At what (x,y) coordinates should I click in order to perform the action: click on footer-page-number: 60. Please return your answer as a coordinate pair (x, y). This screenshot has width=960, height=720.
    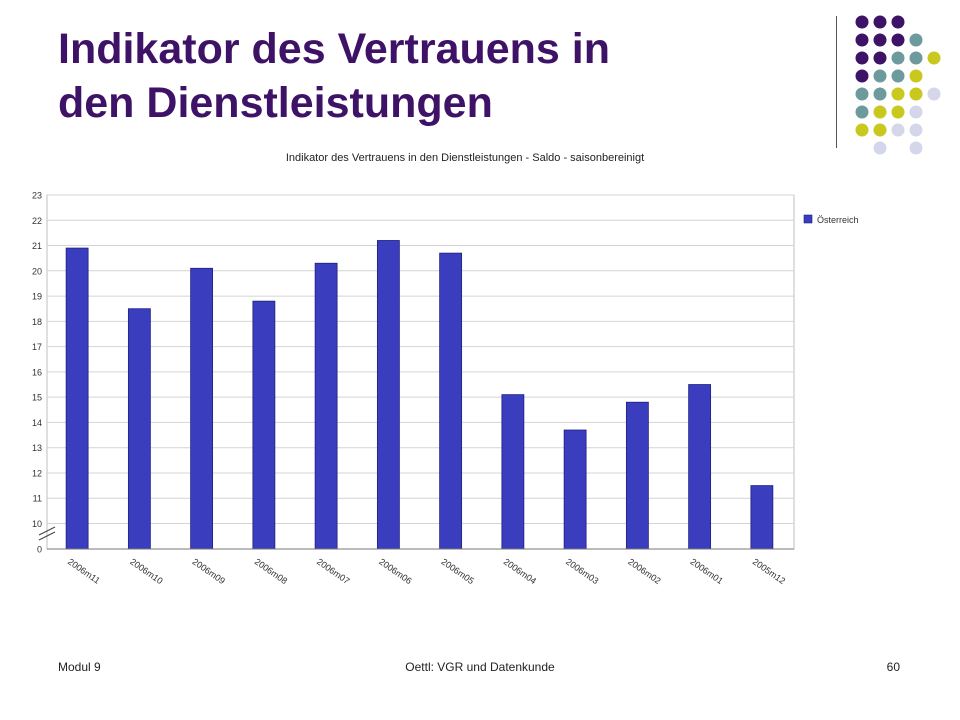
    Looking at the image, I should click on (893, 667).